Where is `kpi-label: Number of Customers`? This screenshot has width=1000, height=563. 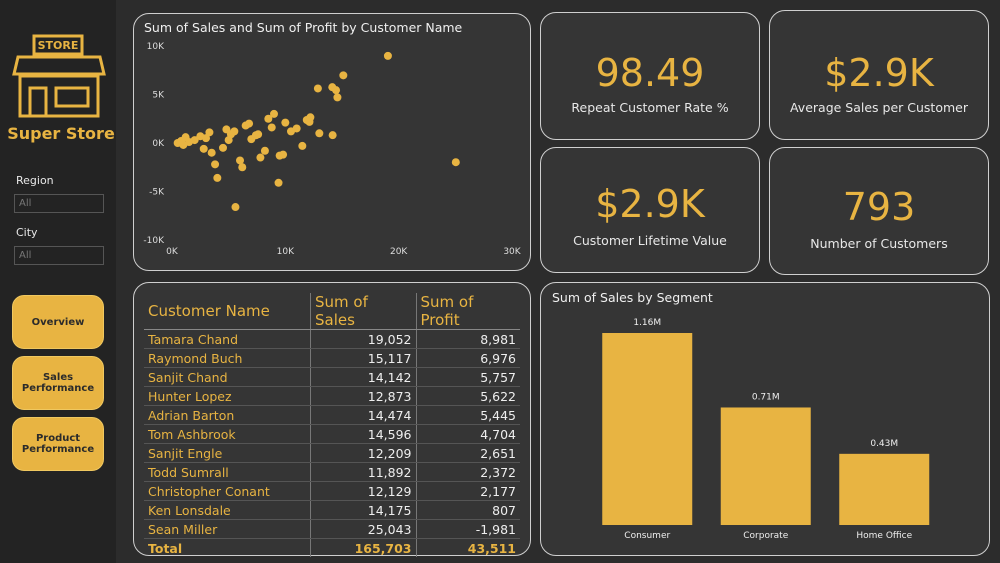
kpi-label: Number of Customers is located at coordinates (879, 243).